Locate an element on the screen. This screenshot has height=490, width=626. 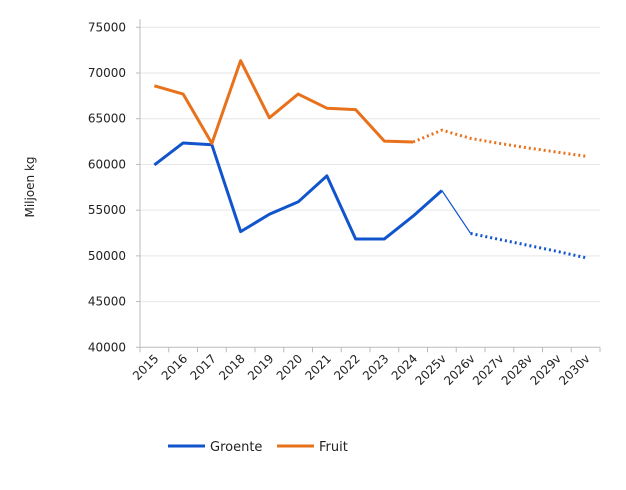
y-tick-label: 60000 is located at coordinates (107, 164).